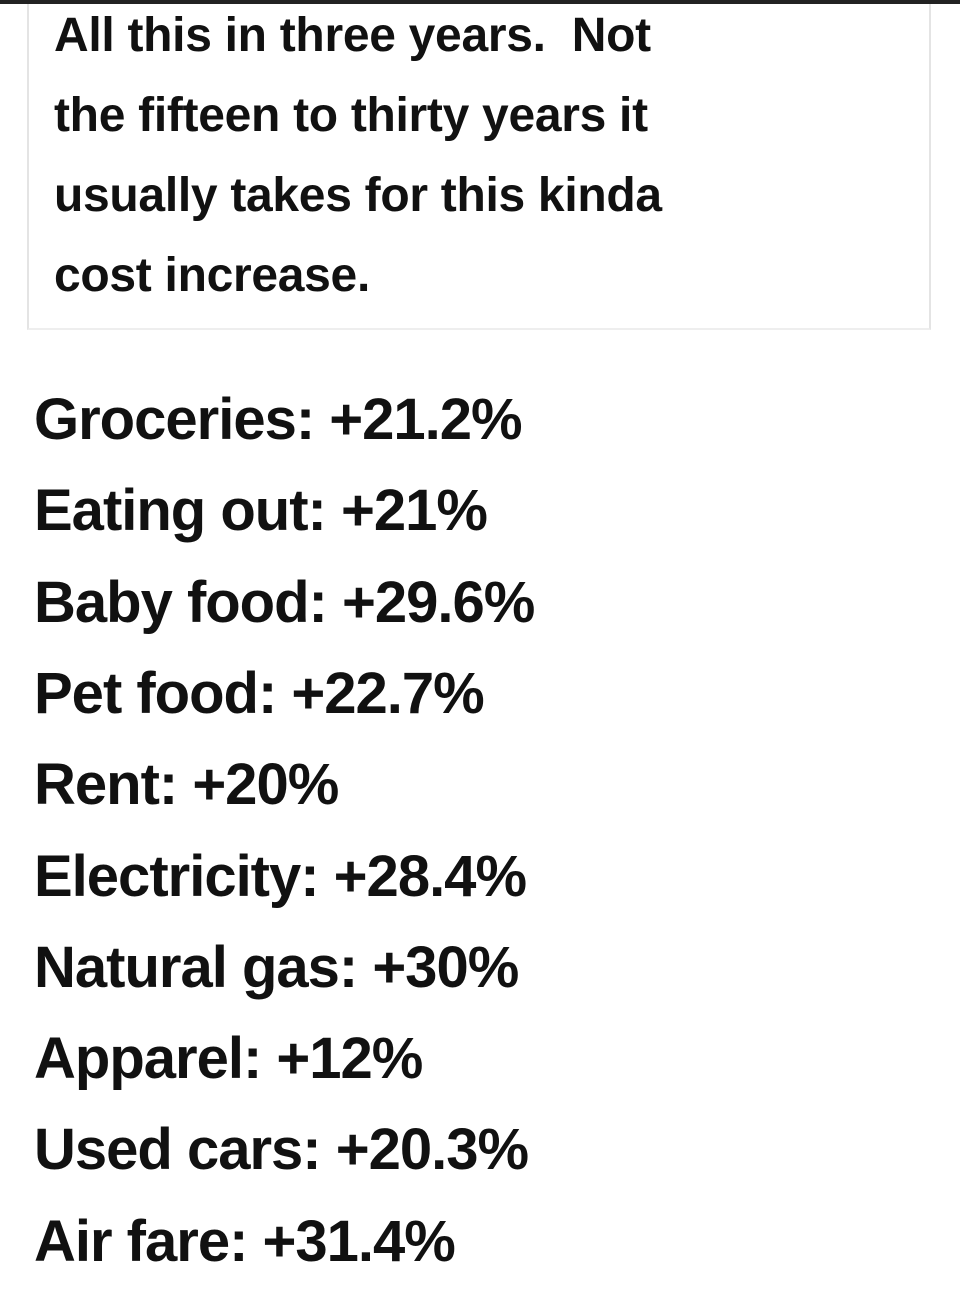 The height and width of the screenshot is (1295, 960). I want to click on list-item: Apparel: +12%, so click(228, 1059).